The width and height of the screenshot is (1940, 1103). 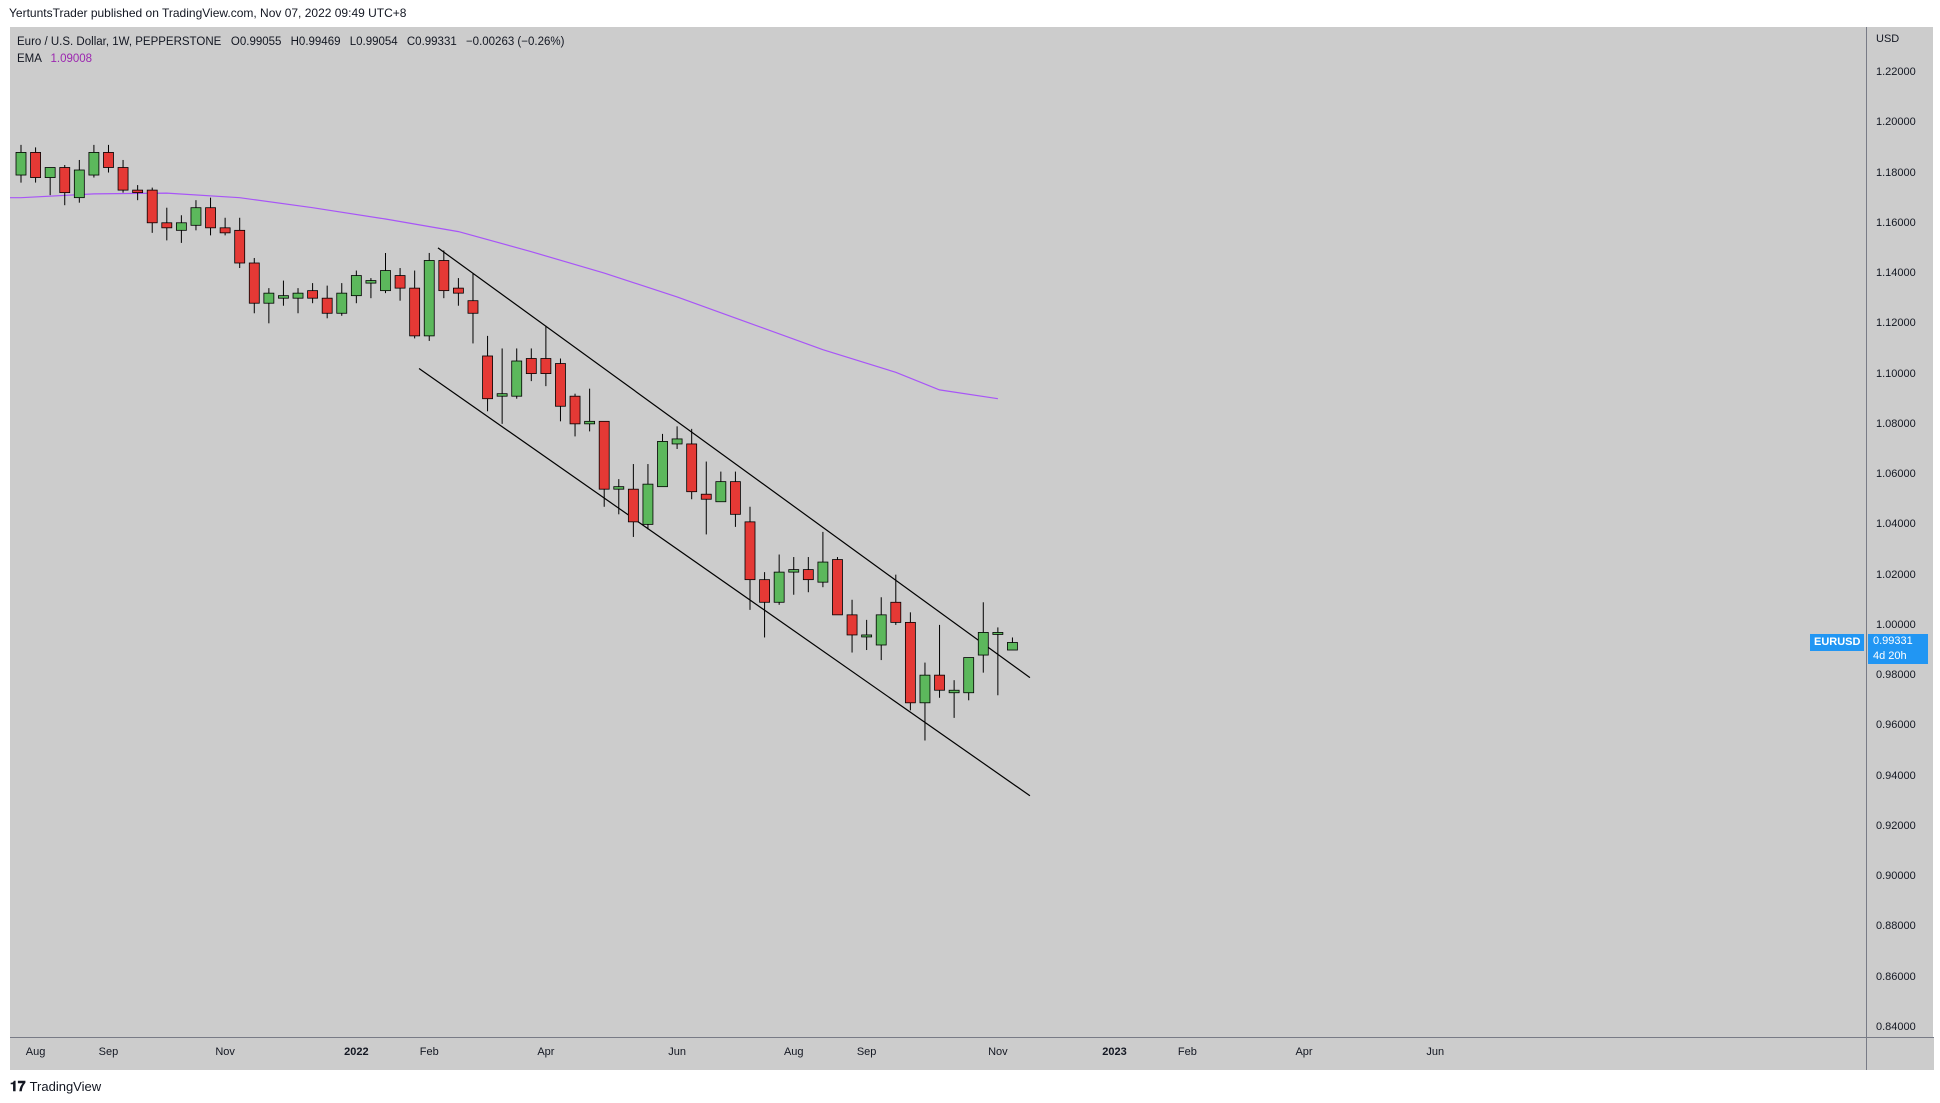 What do you see at coordinates (290, 59) in the screenshot?
I see `legend-ema-row: EMA 1.09008` at bounding box center [290, 59].